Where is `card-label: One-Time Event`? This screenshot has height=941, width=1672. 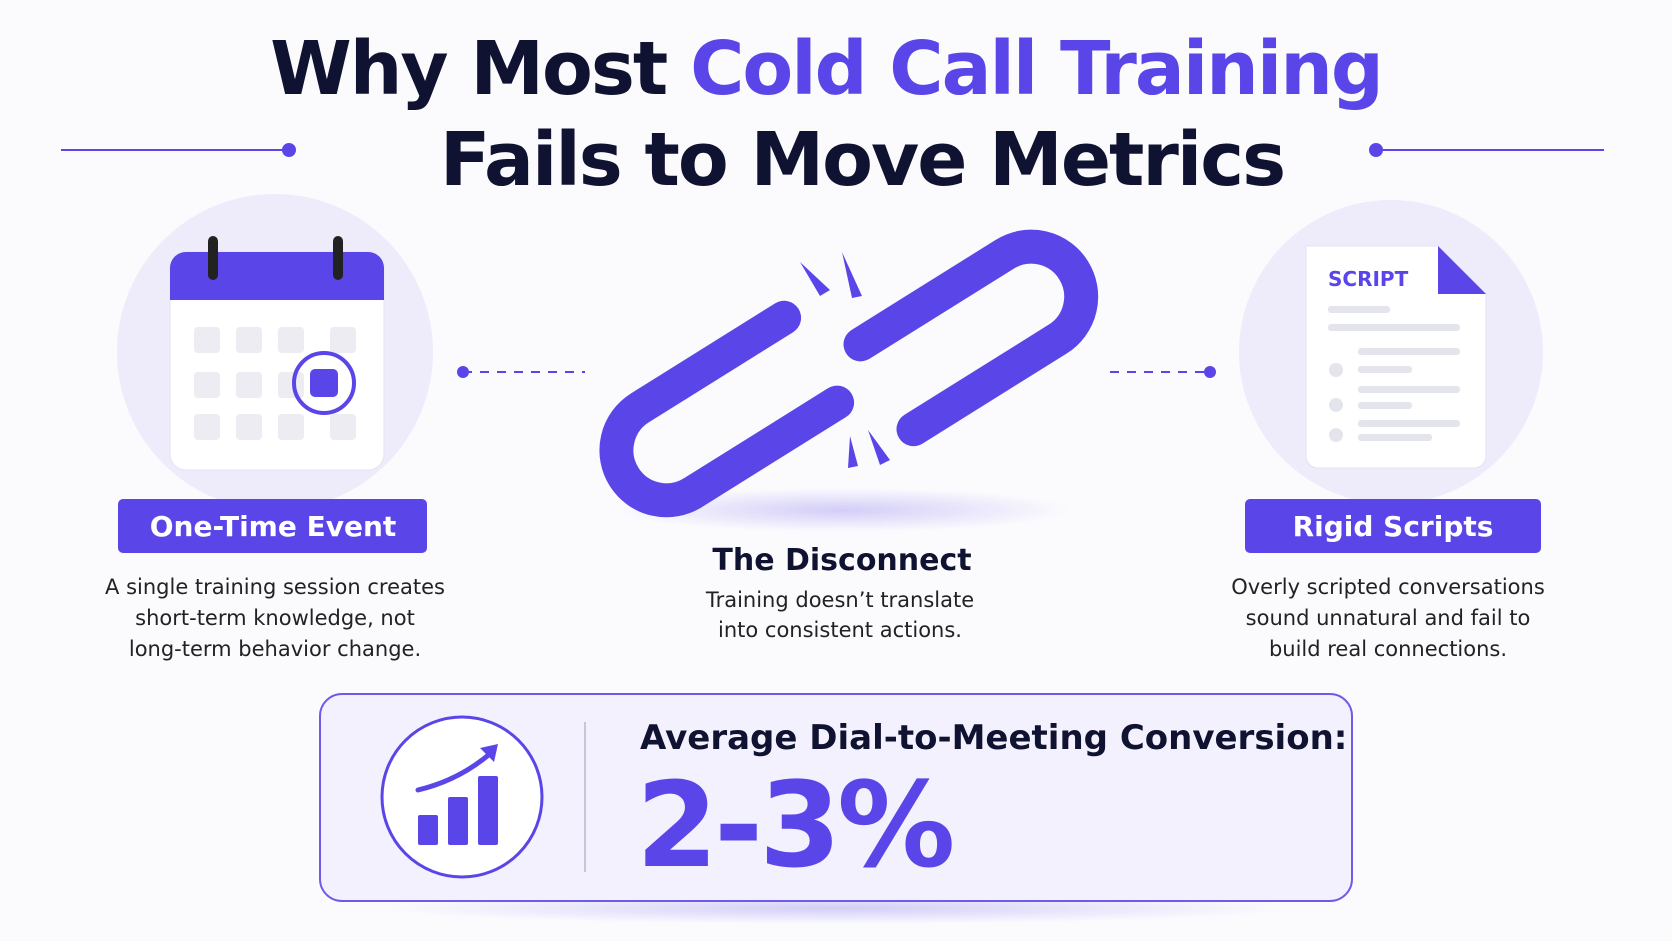
card-label: One-Time Event is located at coordinates (273, 526).